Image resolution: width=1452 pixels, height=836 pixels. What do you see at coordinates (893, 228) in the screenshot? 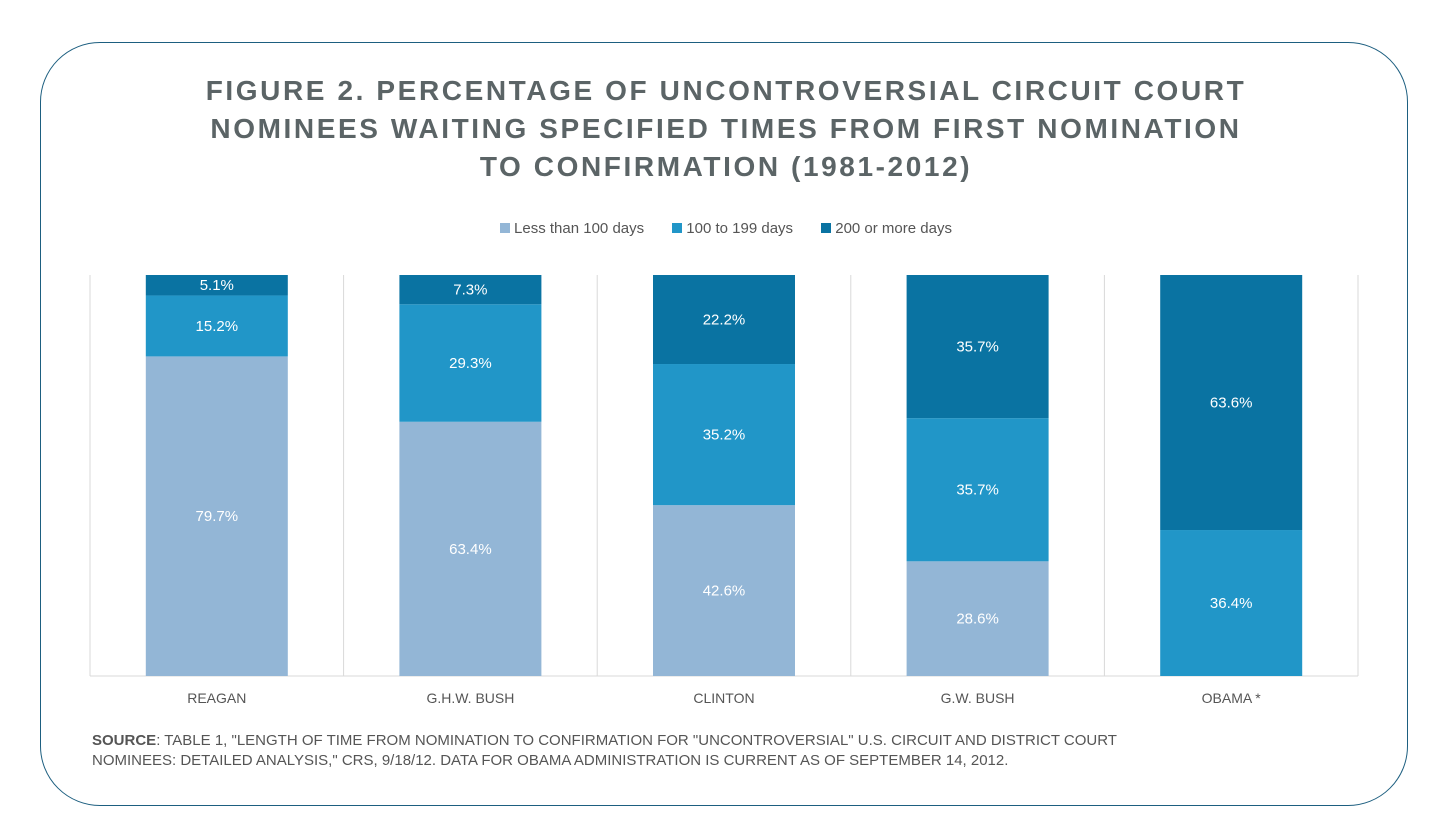
I see `legend-label-200-or-more: 200 or more days` at bounding box center [893, 228].